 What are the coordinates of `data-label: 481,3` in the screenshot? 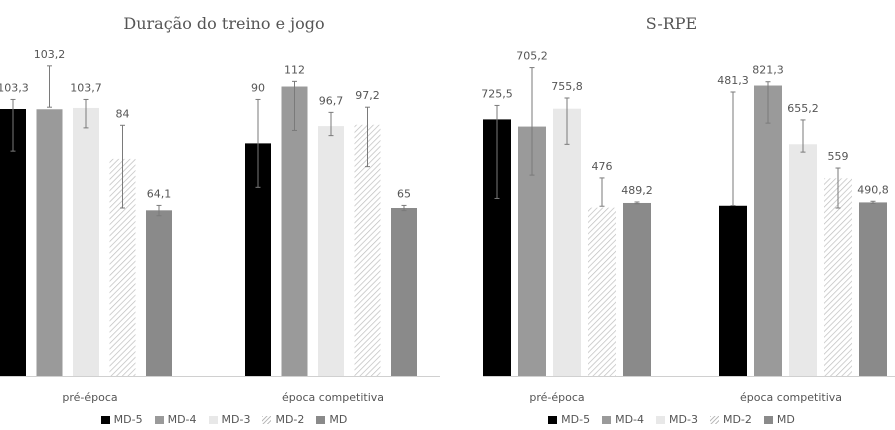 It's located at (733, 80).